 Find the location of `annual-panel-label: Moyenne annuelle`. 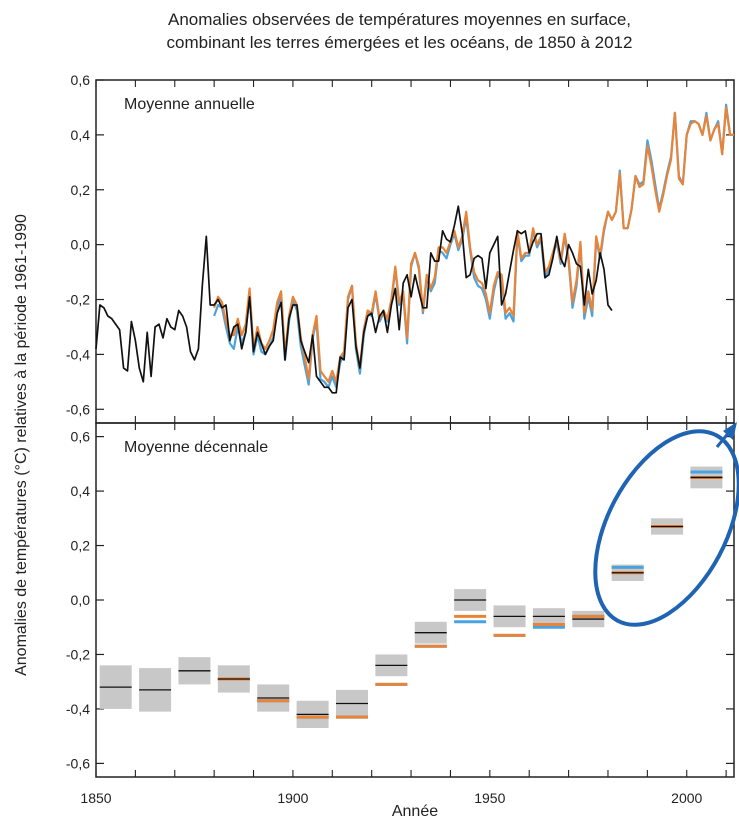

annual-panel-label: Moyenne annuelle is located at coordinates (189, 104).